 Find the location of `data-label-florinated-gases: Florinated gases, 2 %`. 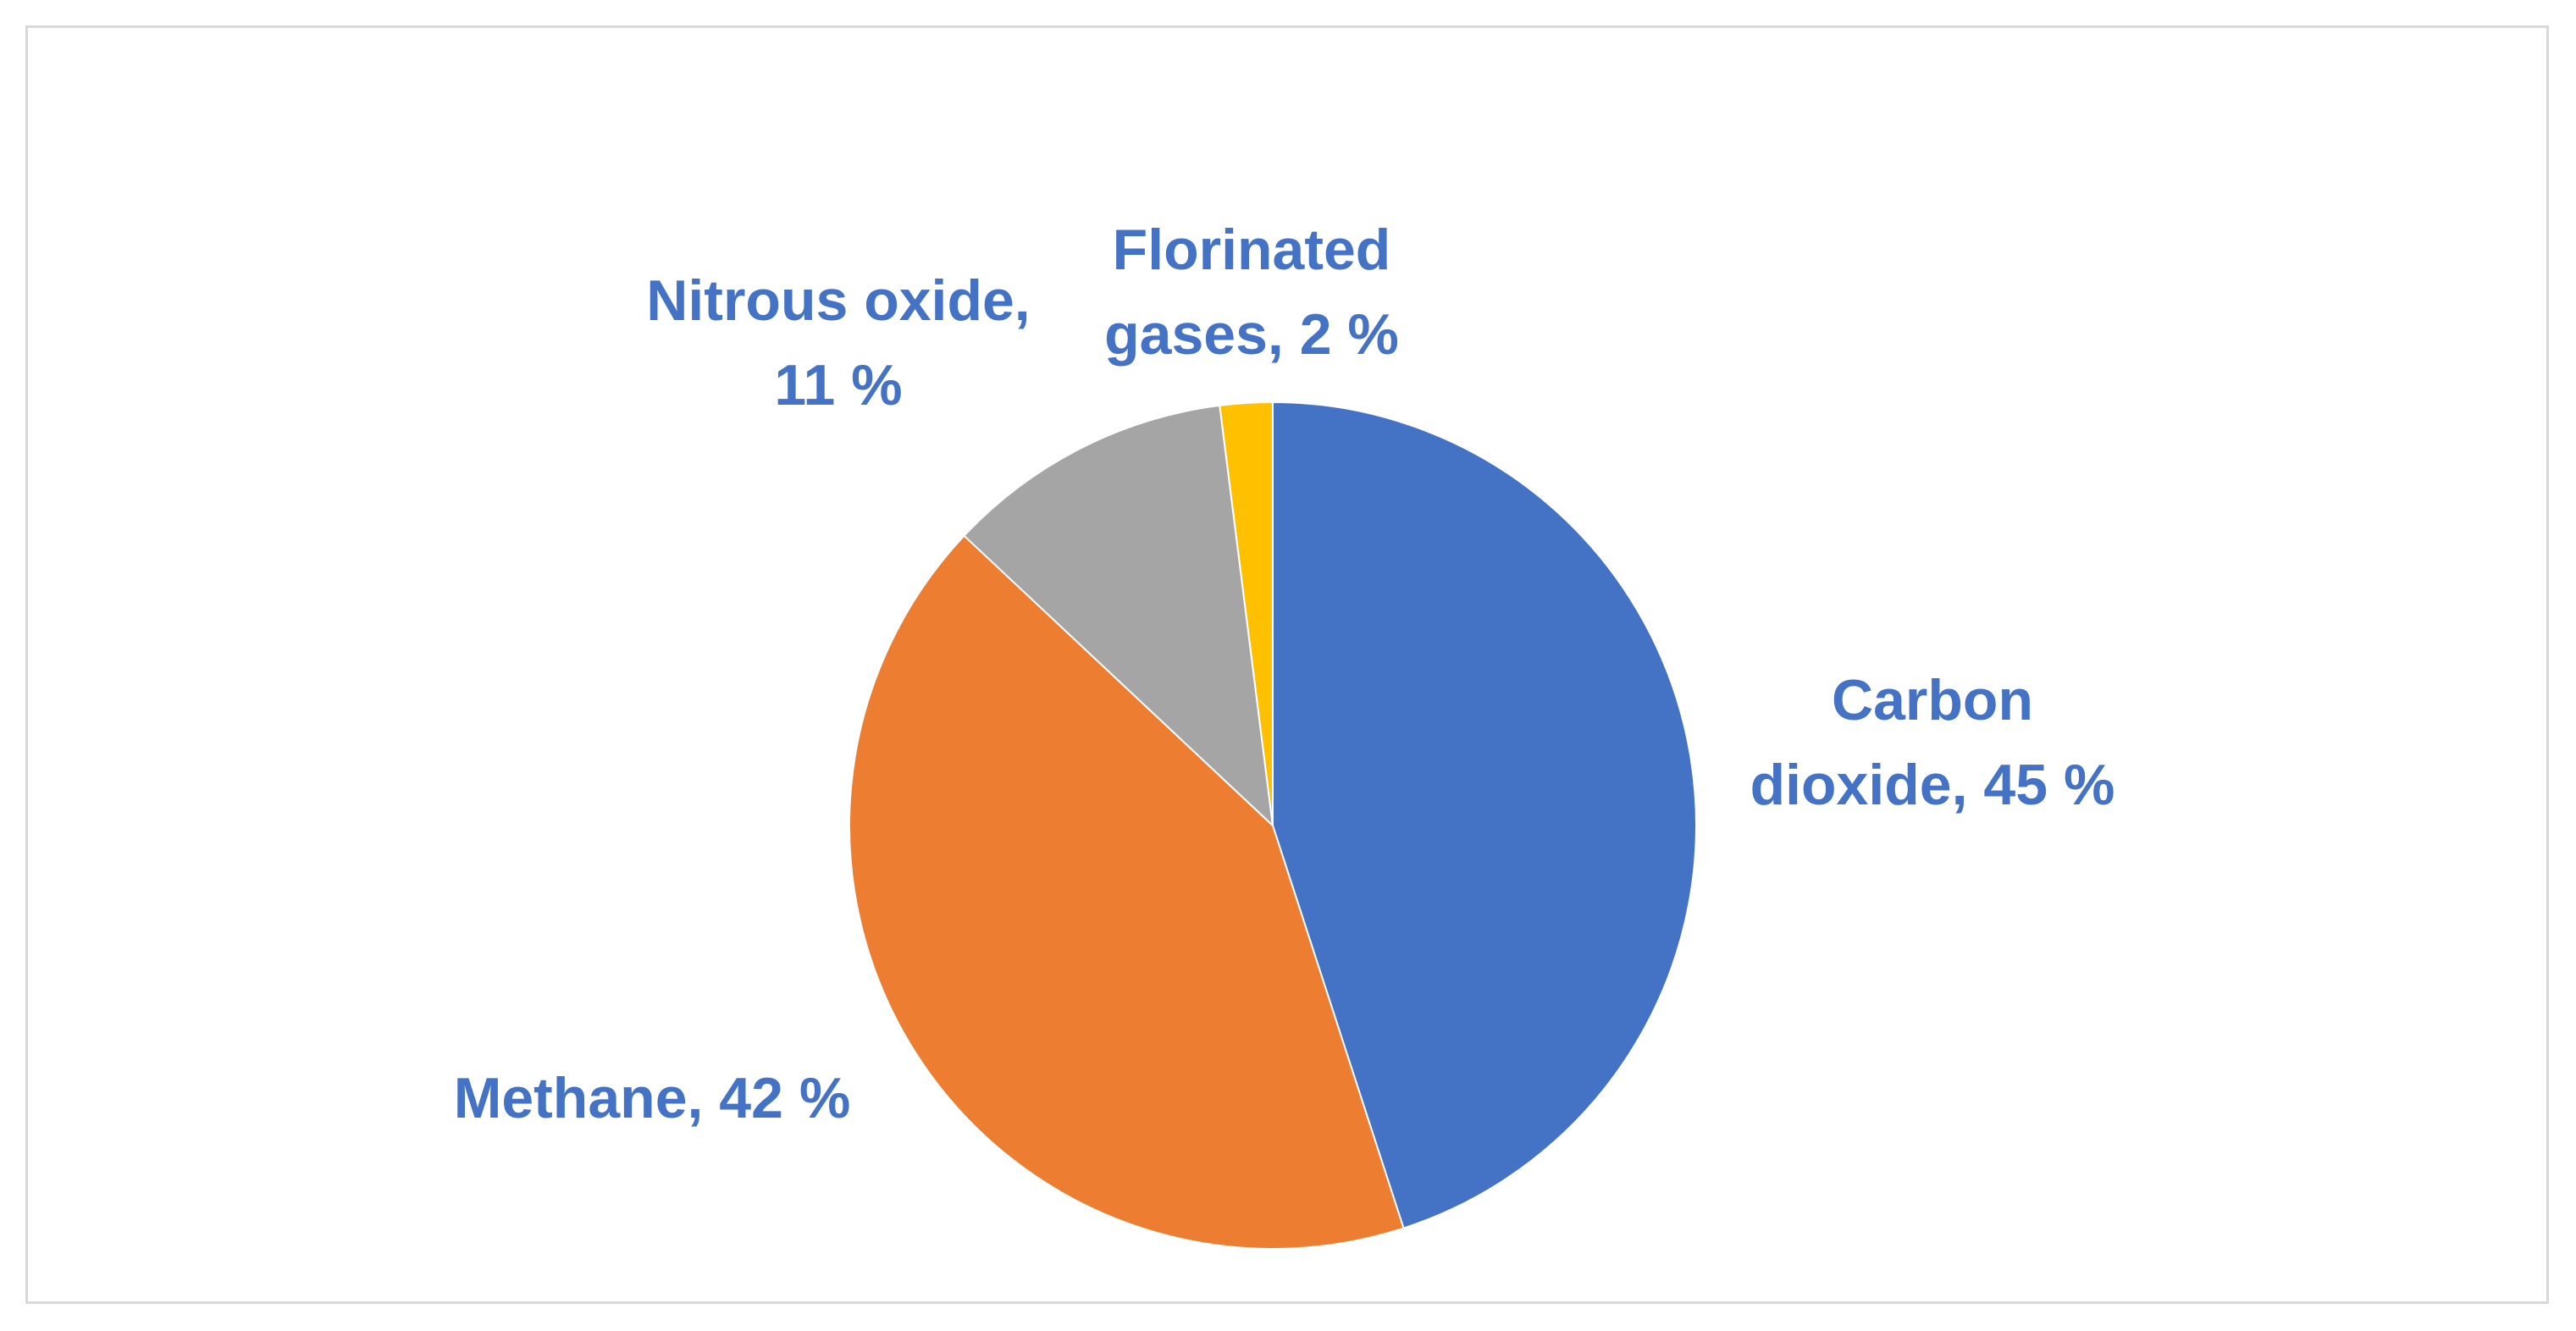

data-label-florinated-gases: Florinated gases, 2 % is located at coordinates (1251, 292).